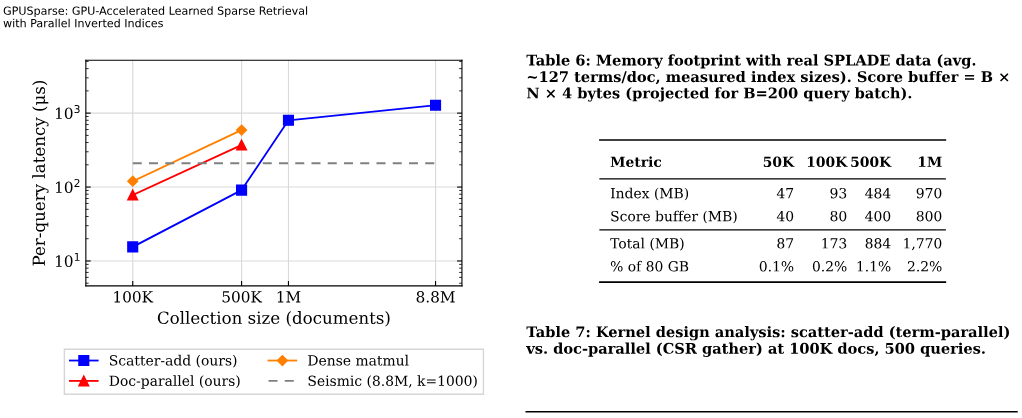 Image resolution: width=1022 pixels, height=418 pixels. I want to click on legend-label: Doc-parallel (ours), so click(174, 382).